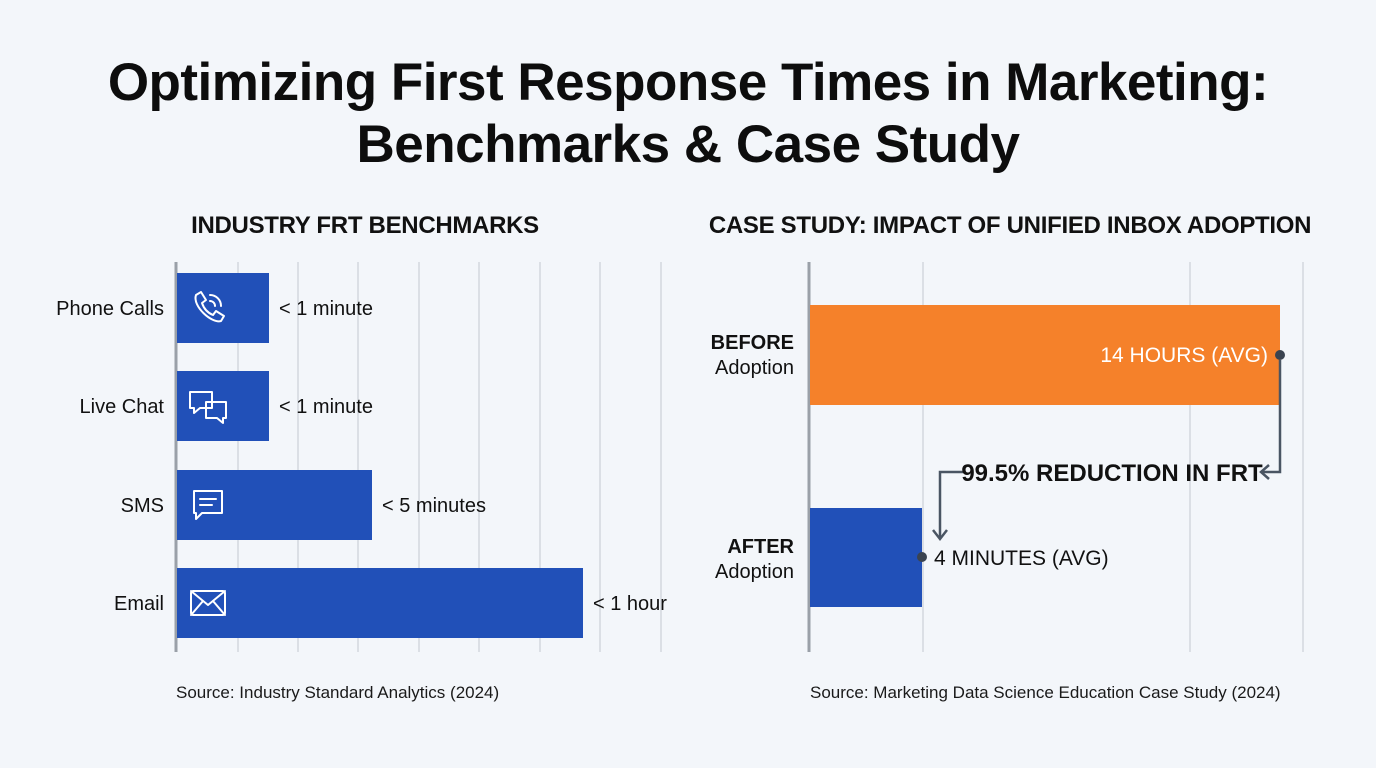  I want to click on left-category-label: Live Chat, so click(122, 407).